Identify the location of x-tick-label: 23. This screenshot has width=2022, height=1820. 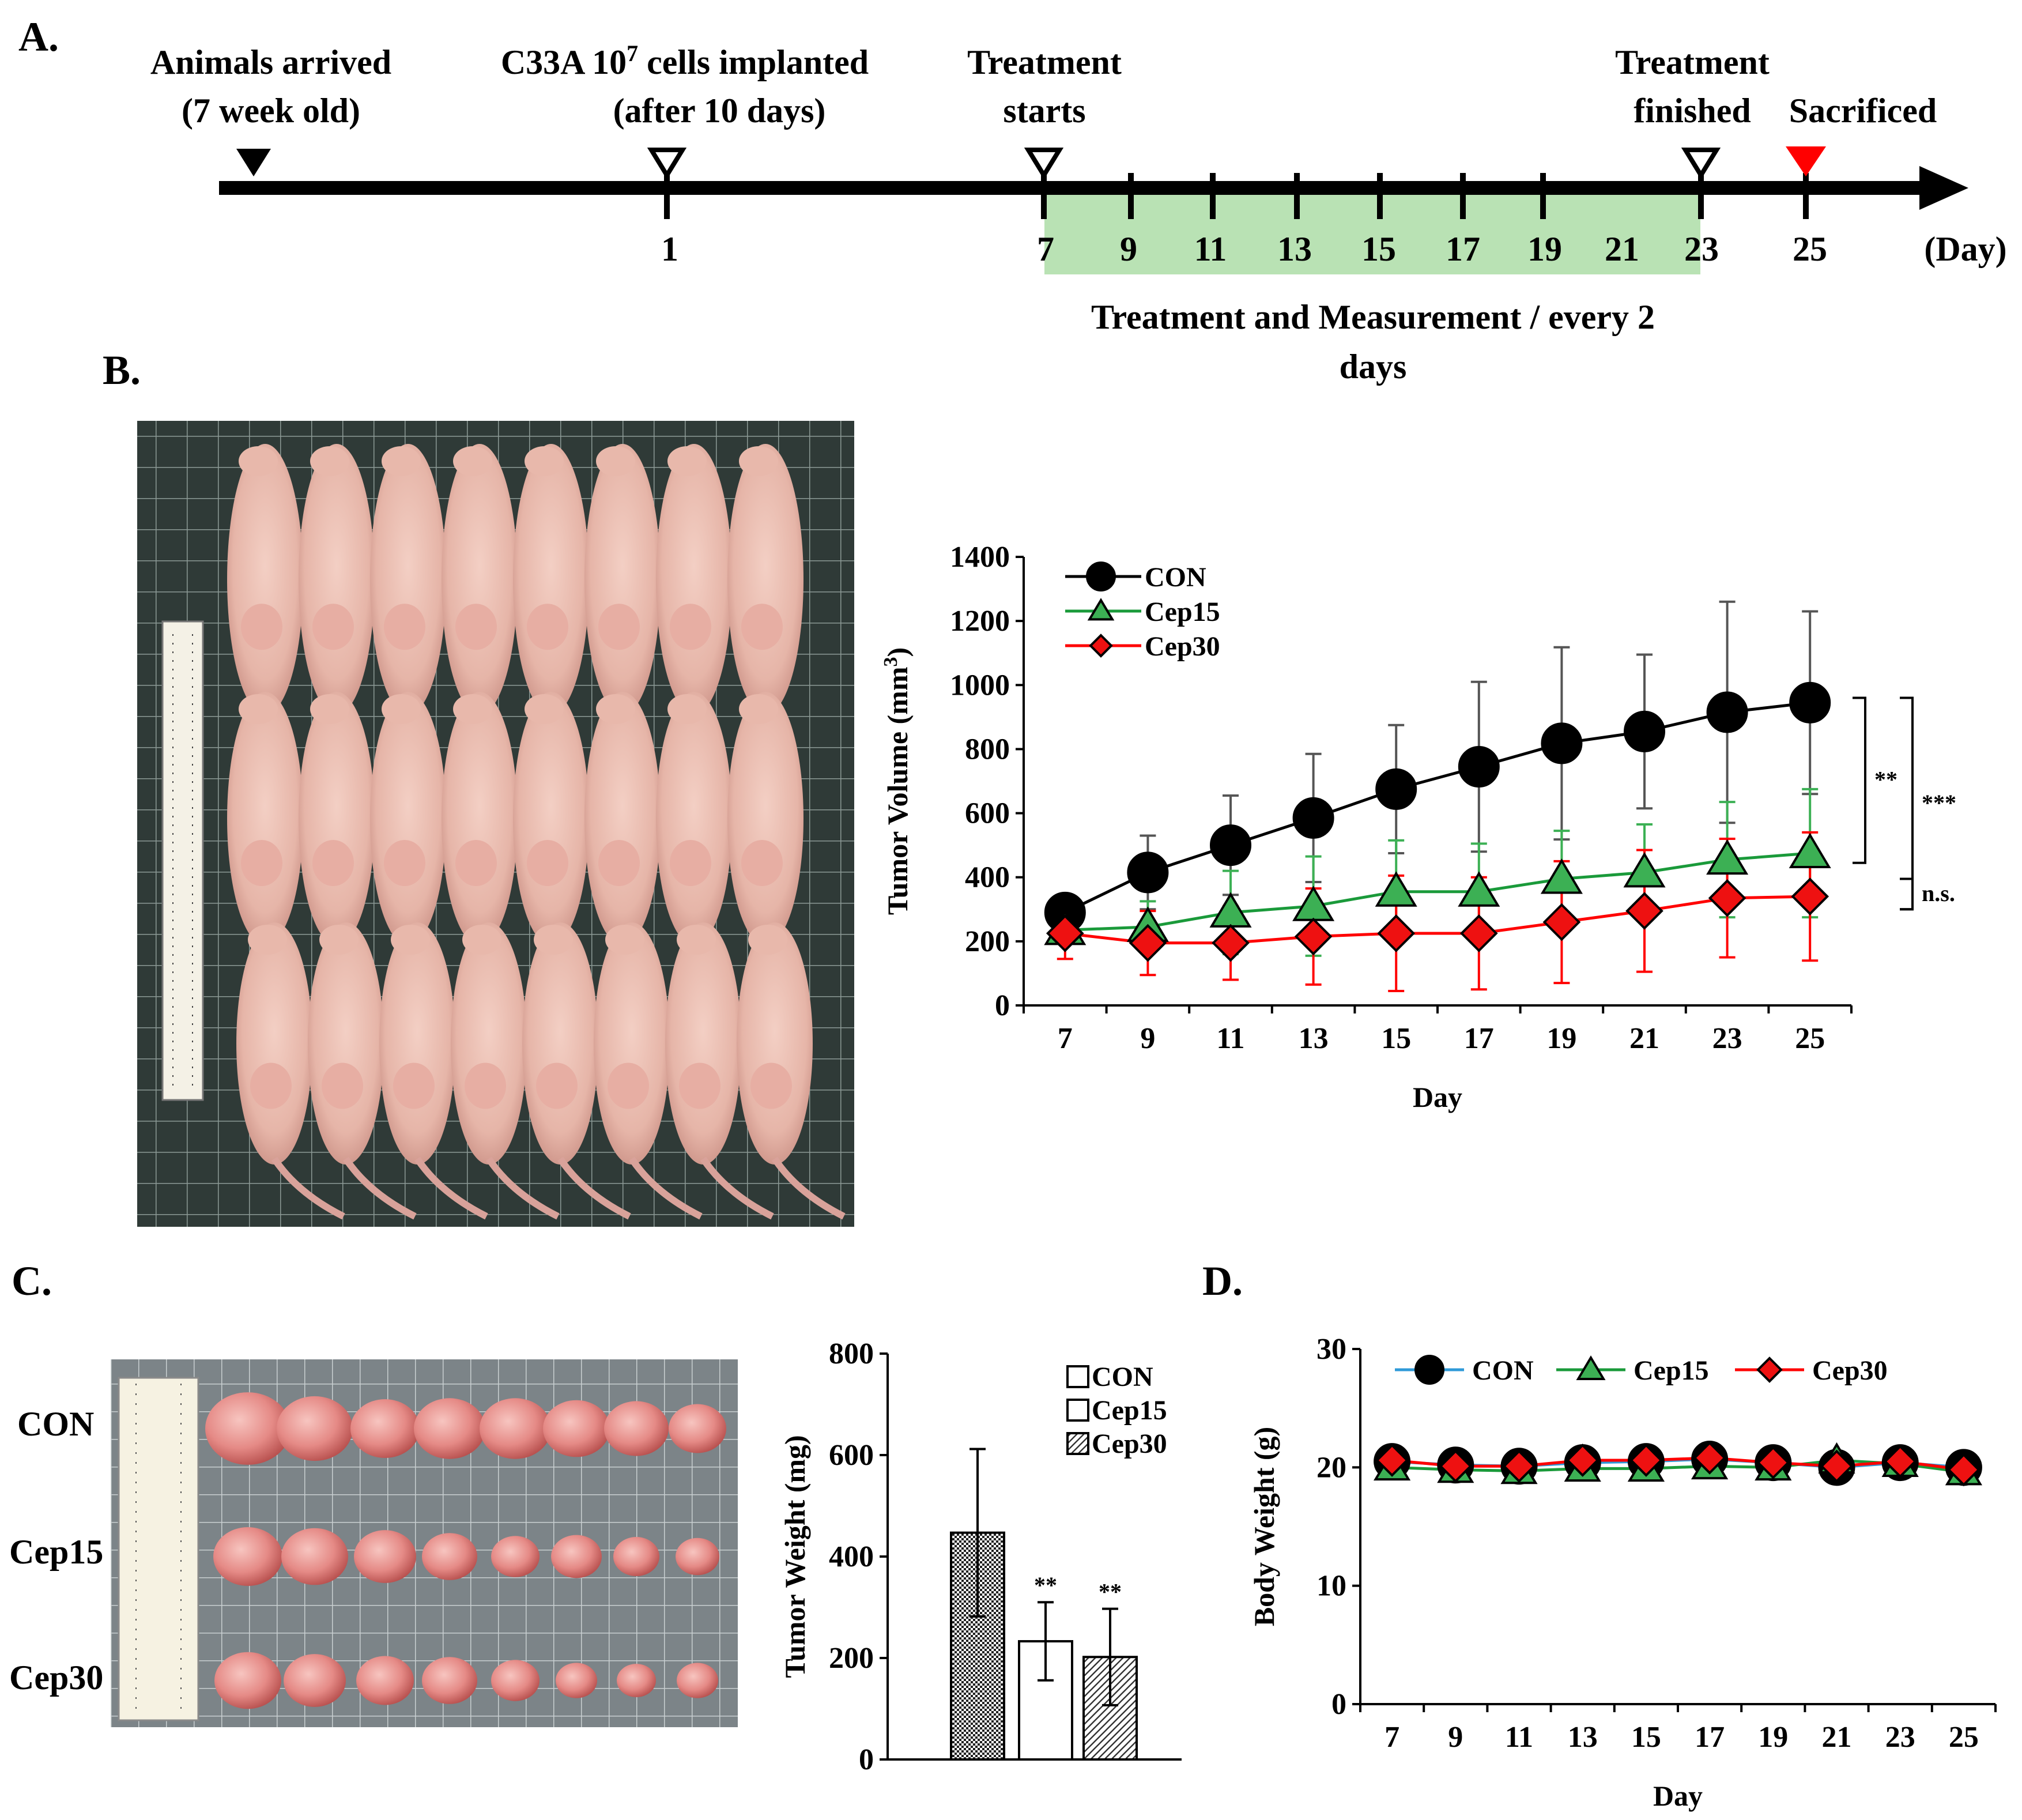
(1727, 1039).